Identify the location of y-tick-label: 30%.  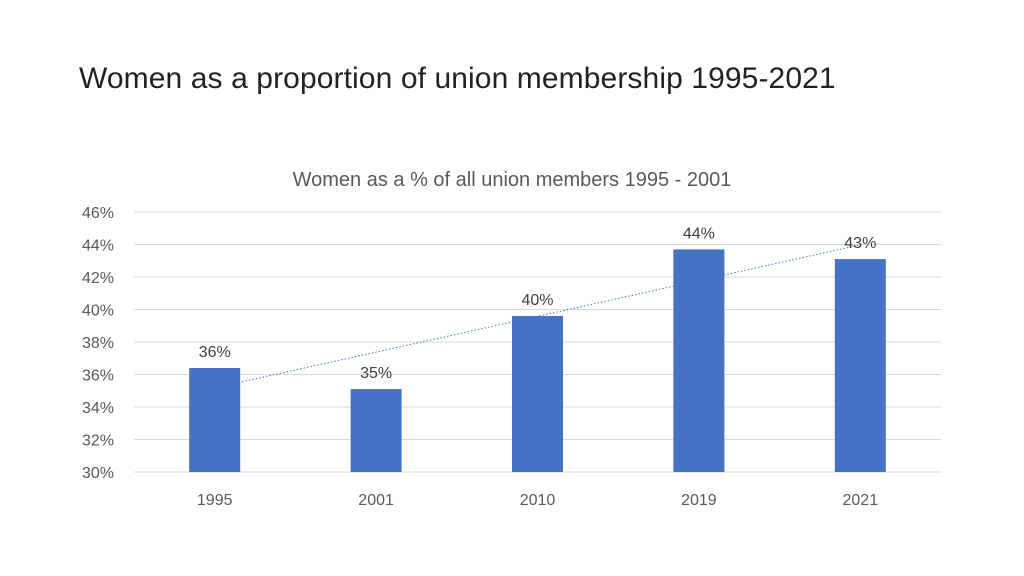
(98, 473).